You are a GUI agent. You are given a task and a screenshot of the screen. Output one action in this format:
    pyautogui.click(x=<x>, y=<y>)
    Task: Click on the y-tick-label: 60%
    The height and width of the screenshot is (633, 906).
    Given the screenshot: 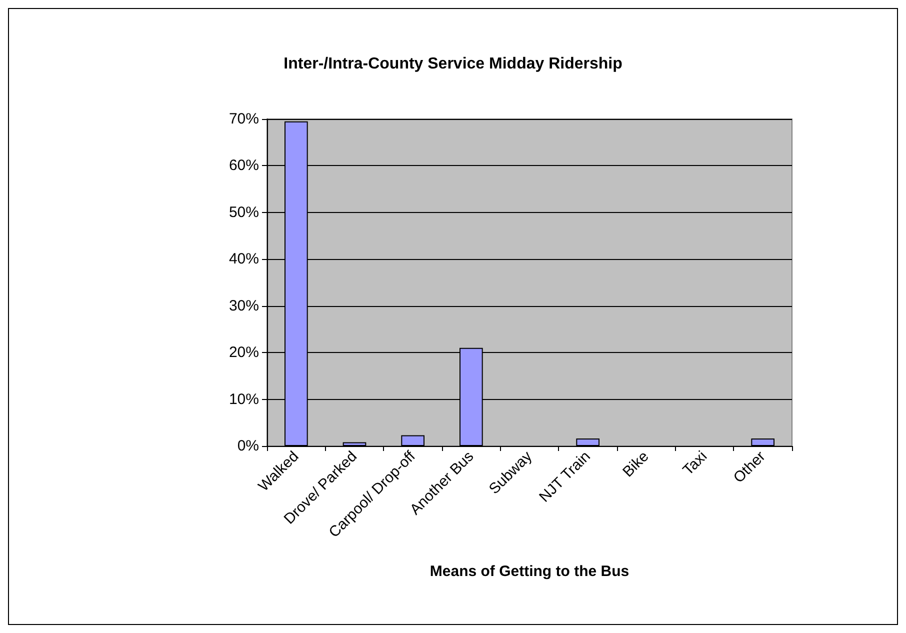 What is the action you would take?
    pyautogui.click(x=243, y=165)
    